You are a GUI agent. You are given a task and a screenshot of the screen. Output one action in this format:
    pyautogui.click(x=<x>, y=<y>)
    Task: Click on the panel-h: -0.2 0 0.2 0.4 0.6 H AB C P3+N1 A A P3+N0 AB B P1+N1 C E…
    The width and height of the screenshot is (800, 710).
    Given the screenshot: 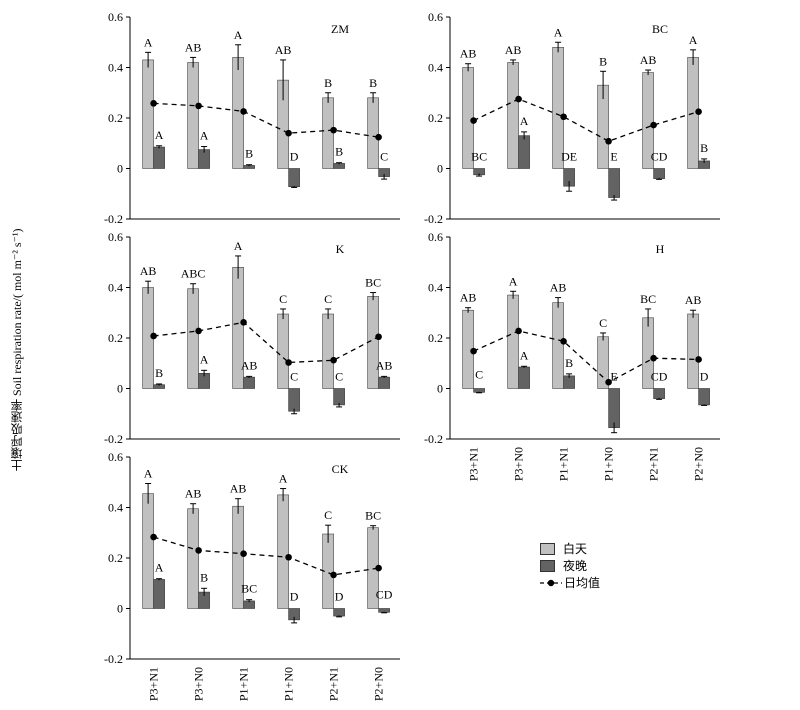 What is the action you would take?
    pyautogui.click(x=572, y=355)
    